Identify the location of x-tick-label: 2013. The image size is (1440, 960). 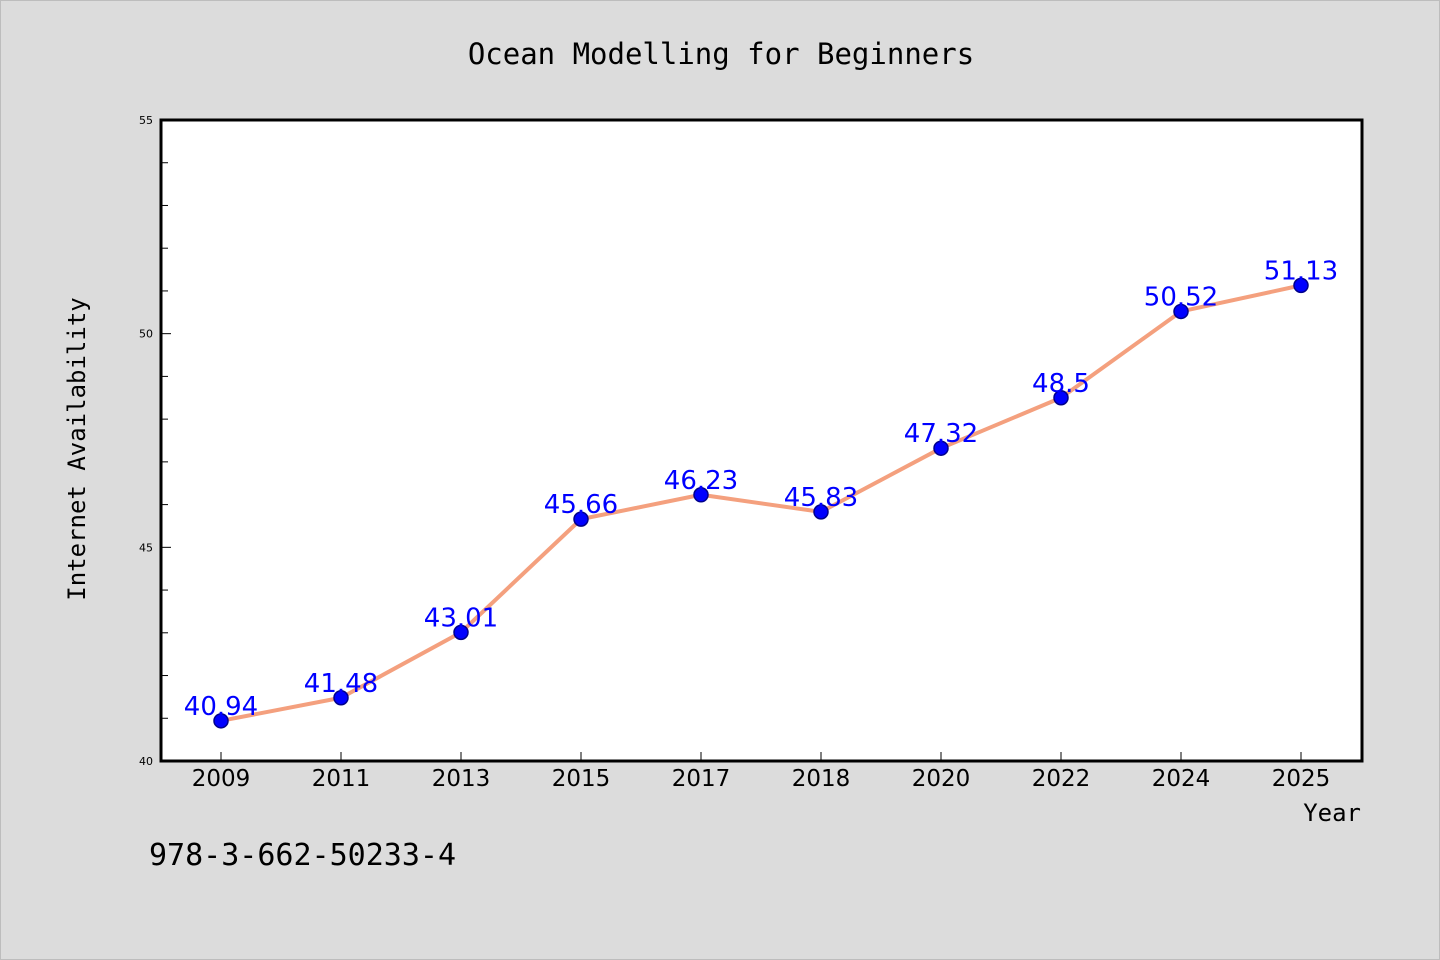
(461, 779).